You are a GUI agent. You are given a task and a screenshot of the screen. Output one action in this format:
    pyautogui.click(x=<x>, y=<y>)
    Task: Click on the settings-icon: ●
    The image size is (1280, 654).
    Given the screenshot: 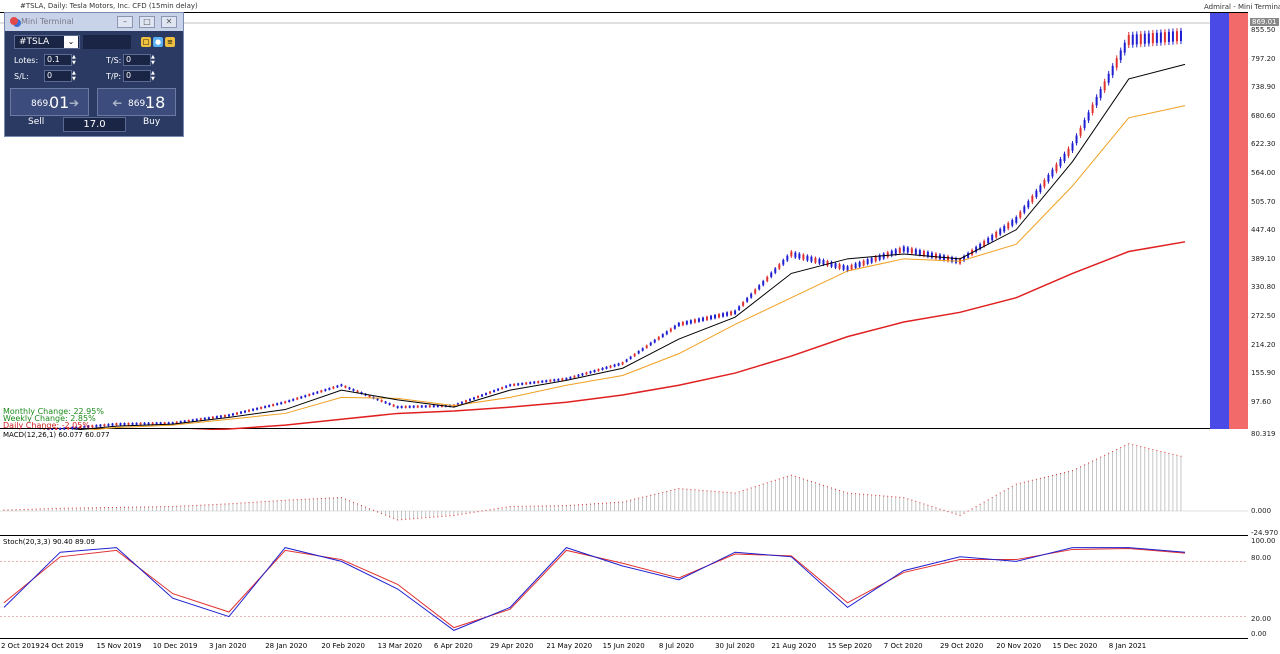 What is the action you would take?
    pyautogui.click(x=158, y=42)
    